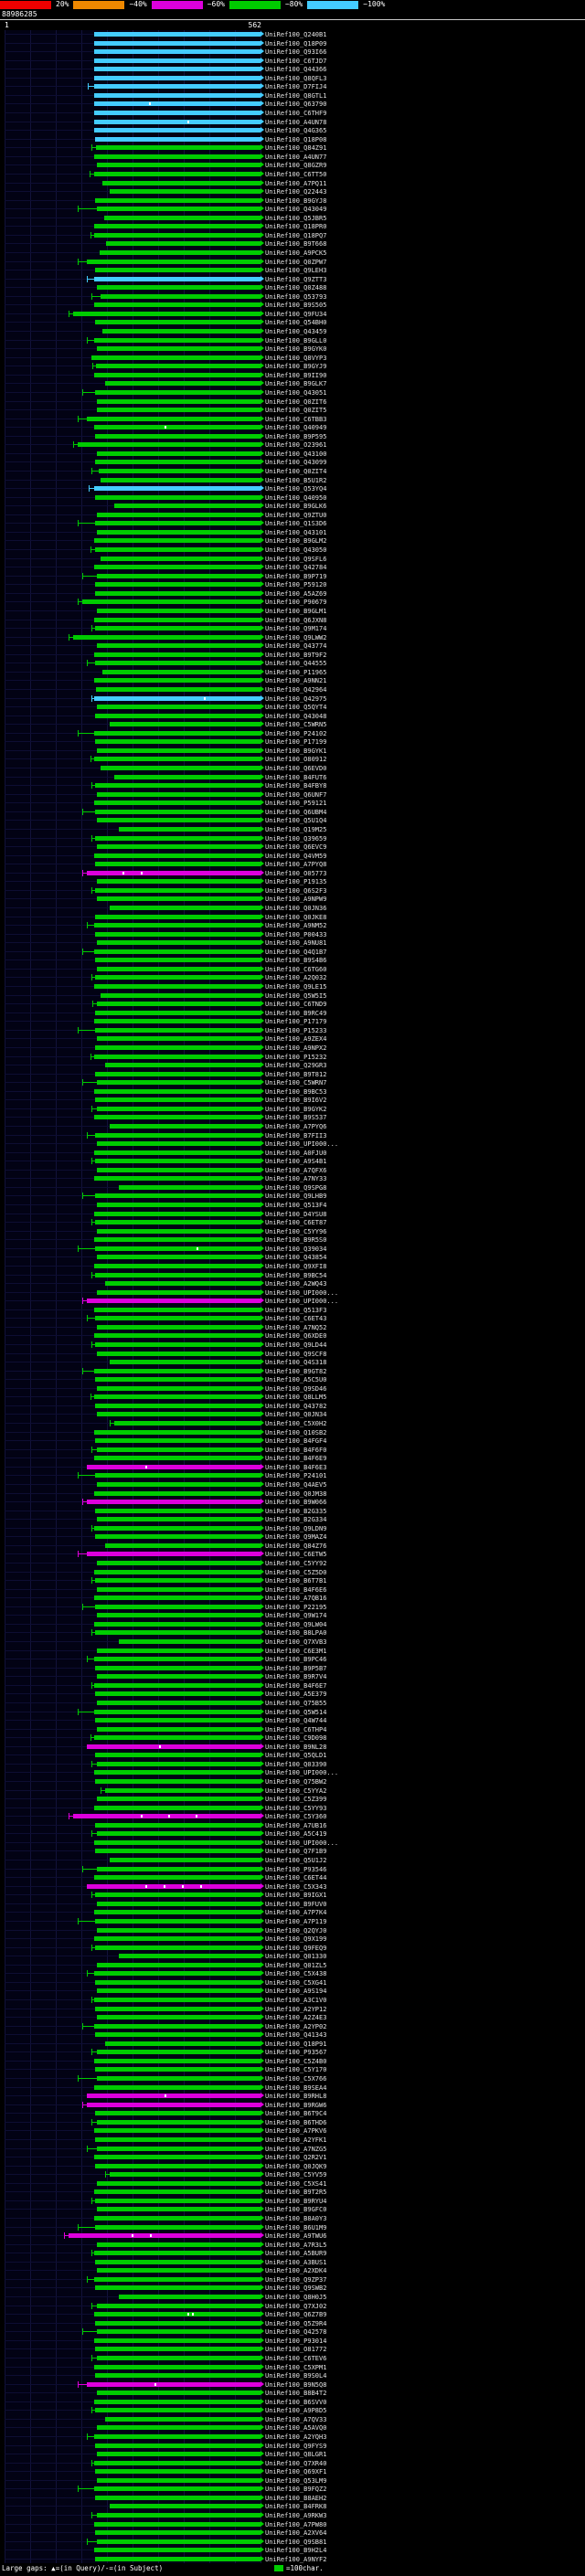 This screenshot has height=2576, width=585. What do you see at coordinates (296, 306) in the screenshot?
I see `hit-label: UniRef100_B9S505` at bounding box center [296, 306].